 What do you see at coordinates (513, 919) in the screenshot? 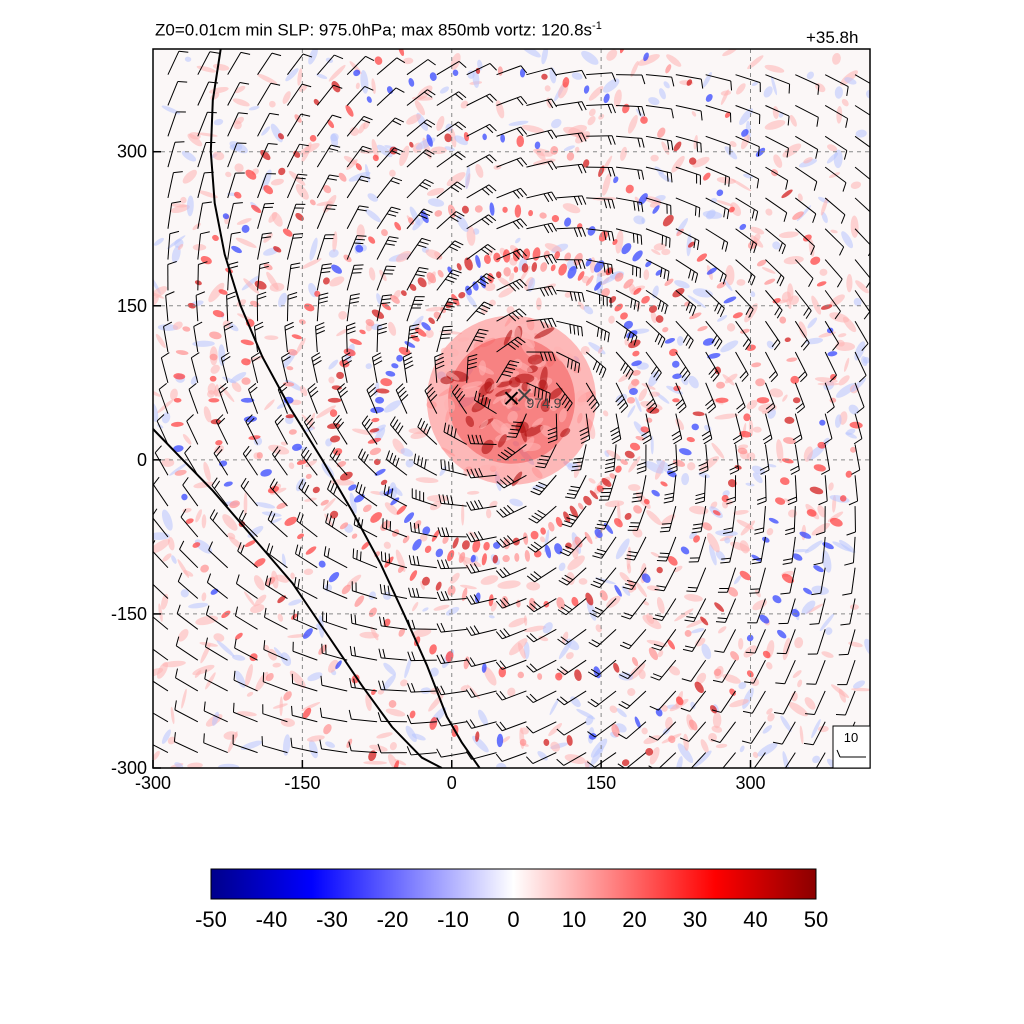
I see `colorbar-tick-label: 0` at bounding box center [513, 919].